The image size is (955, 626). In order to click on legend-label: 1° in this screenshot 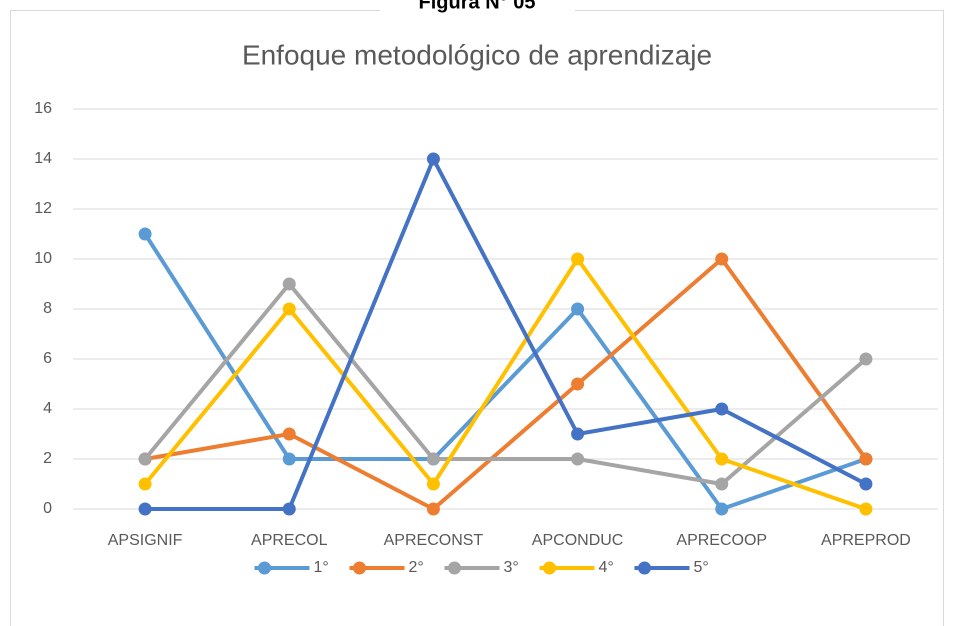, I will do `click(321, 567)`.